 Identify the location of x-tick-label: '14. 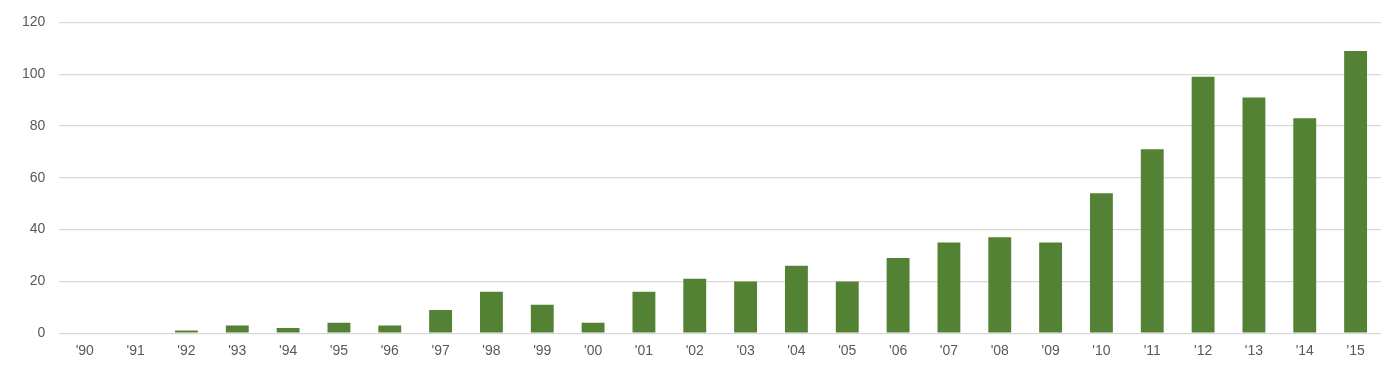
(1305, 350).